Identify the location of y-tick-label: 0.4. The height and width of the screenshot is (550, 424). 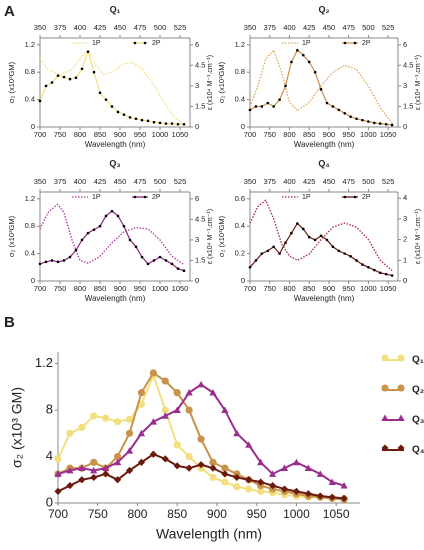
(30, 99).